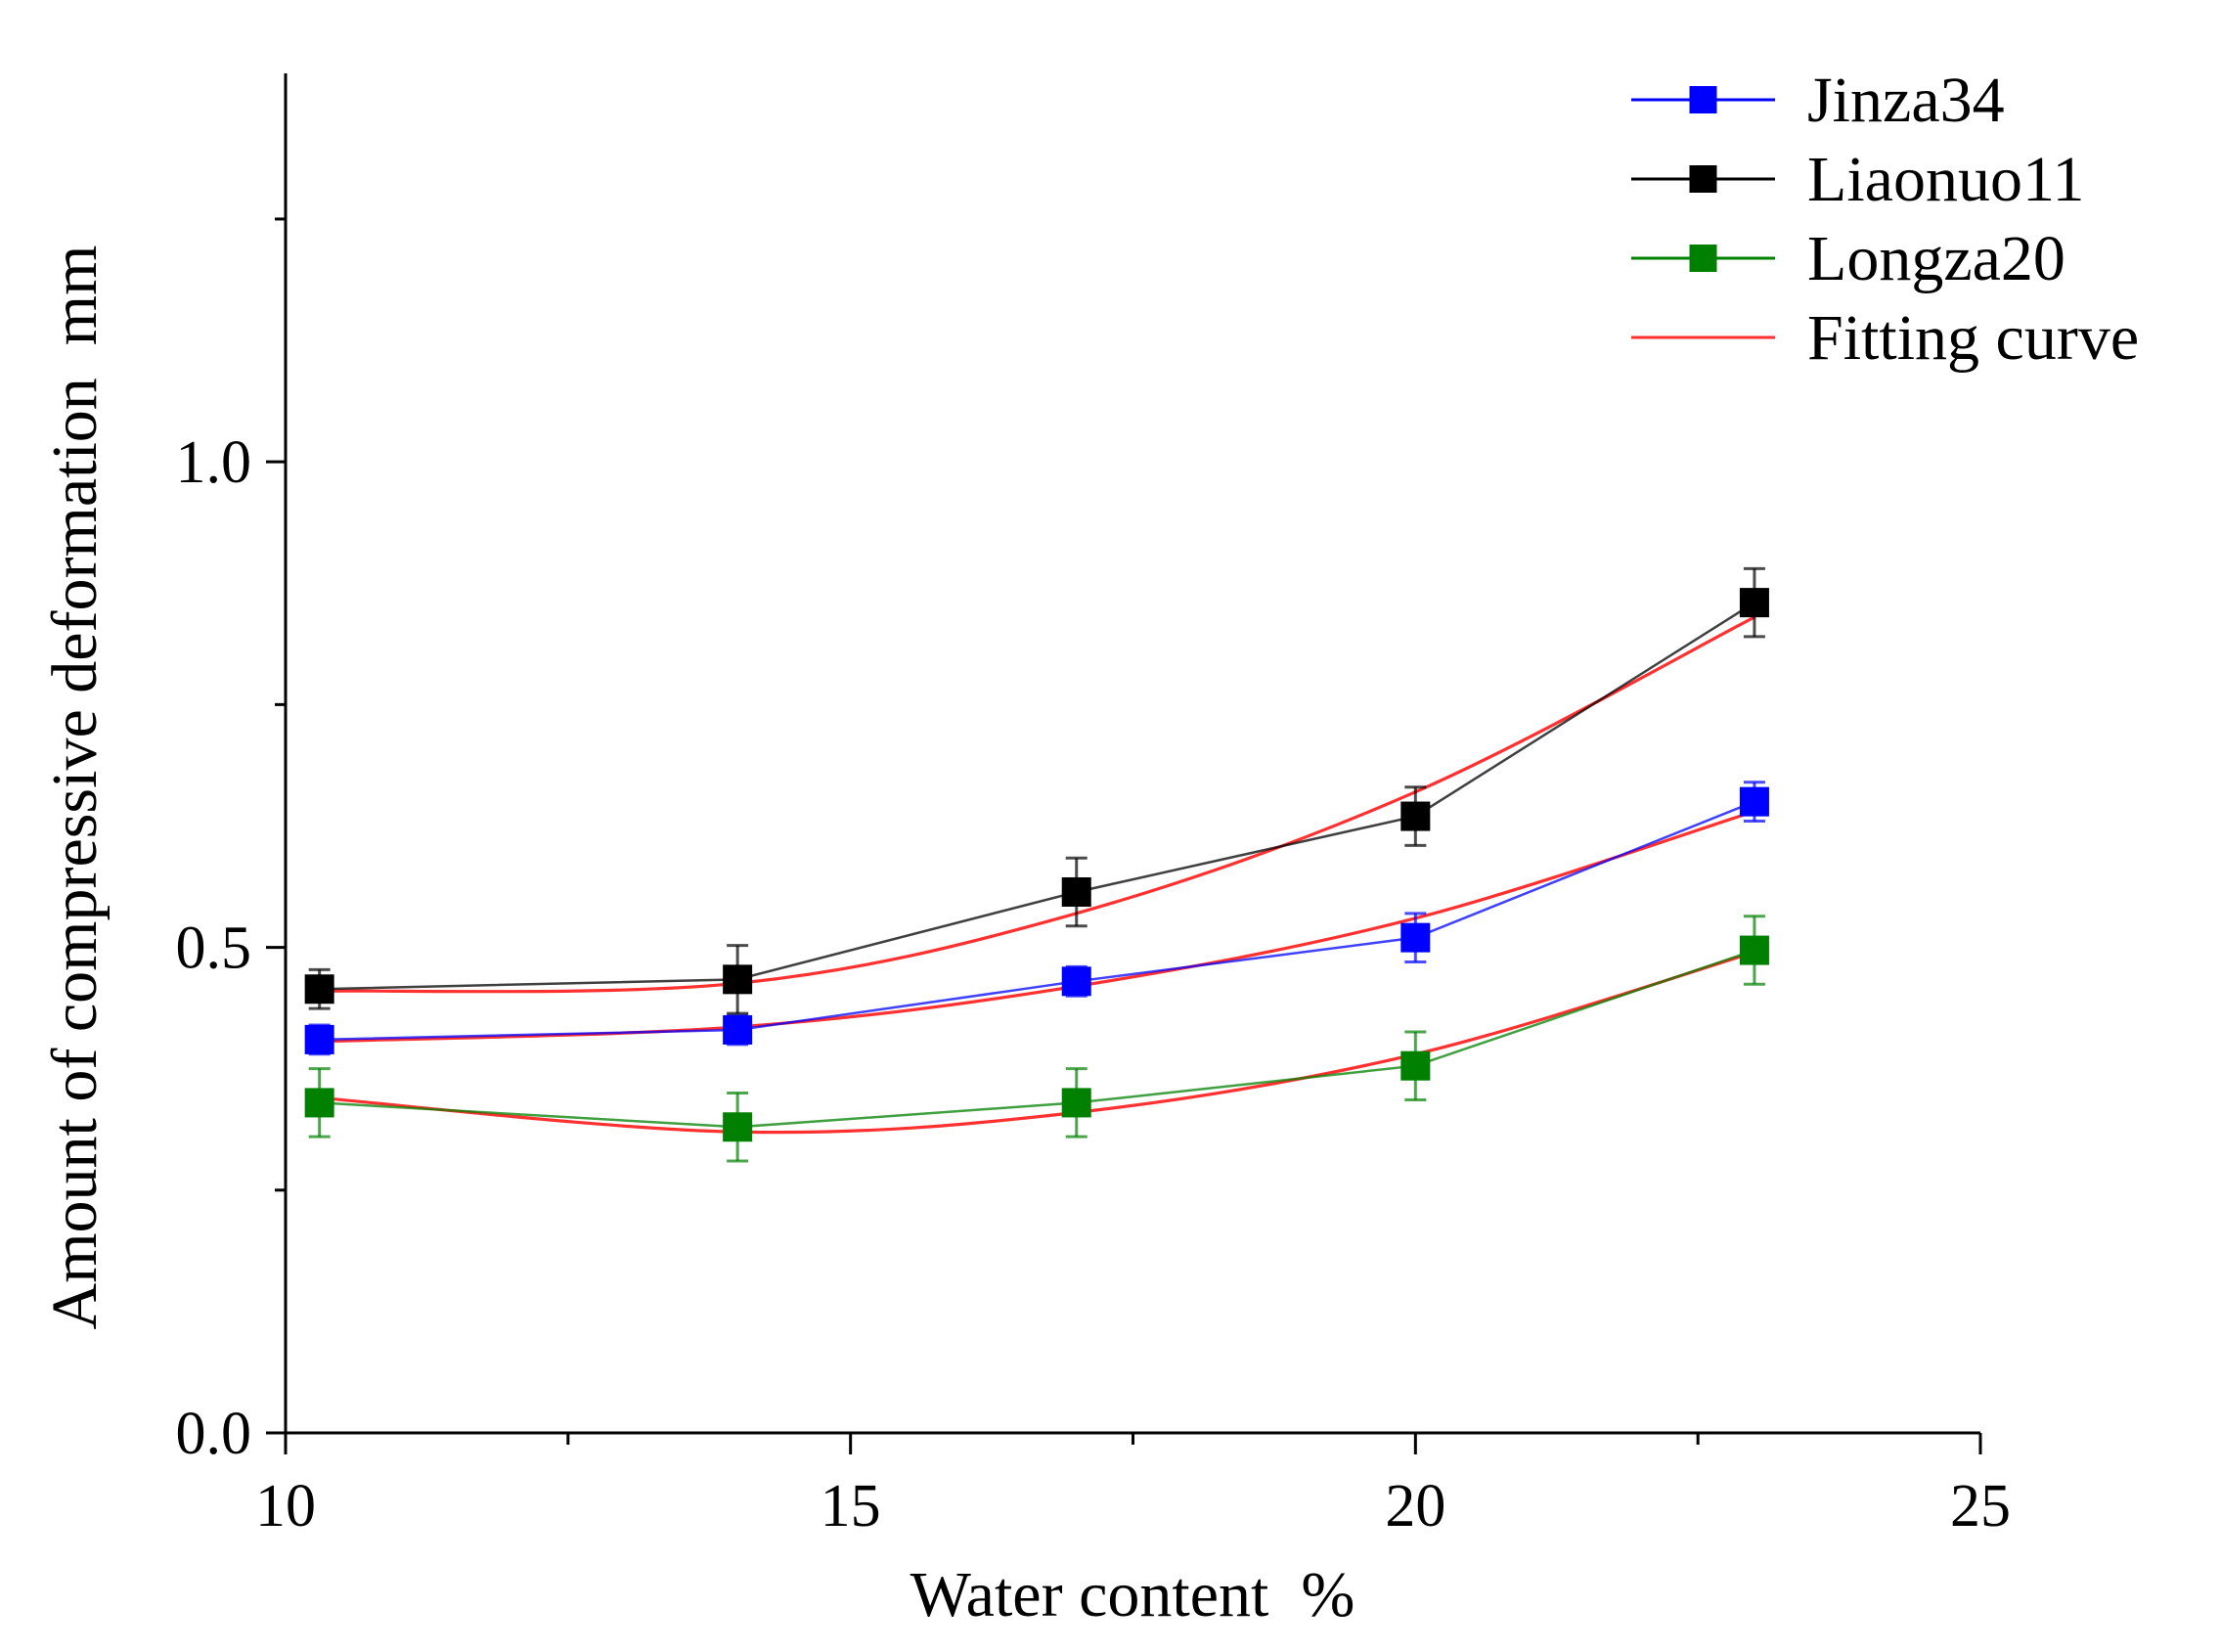 Image resolution: width=2220 pixels, height=1652 pixels. Describe the element at coordinates (214, 463) in the screenshot. I see `y-tick-label: 1.0` at that location.